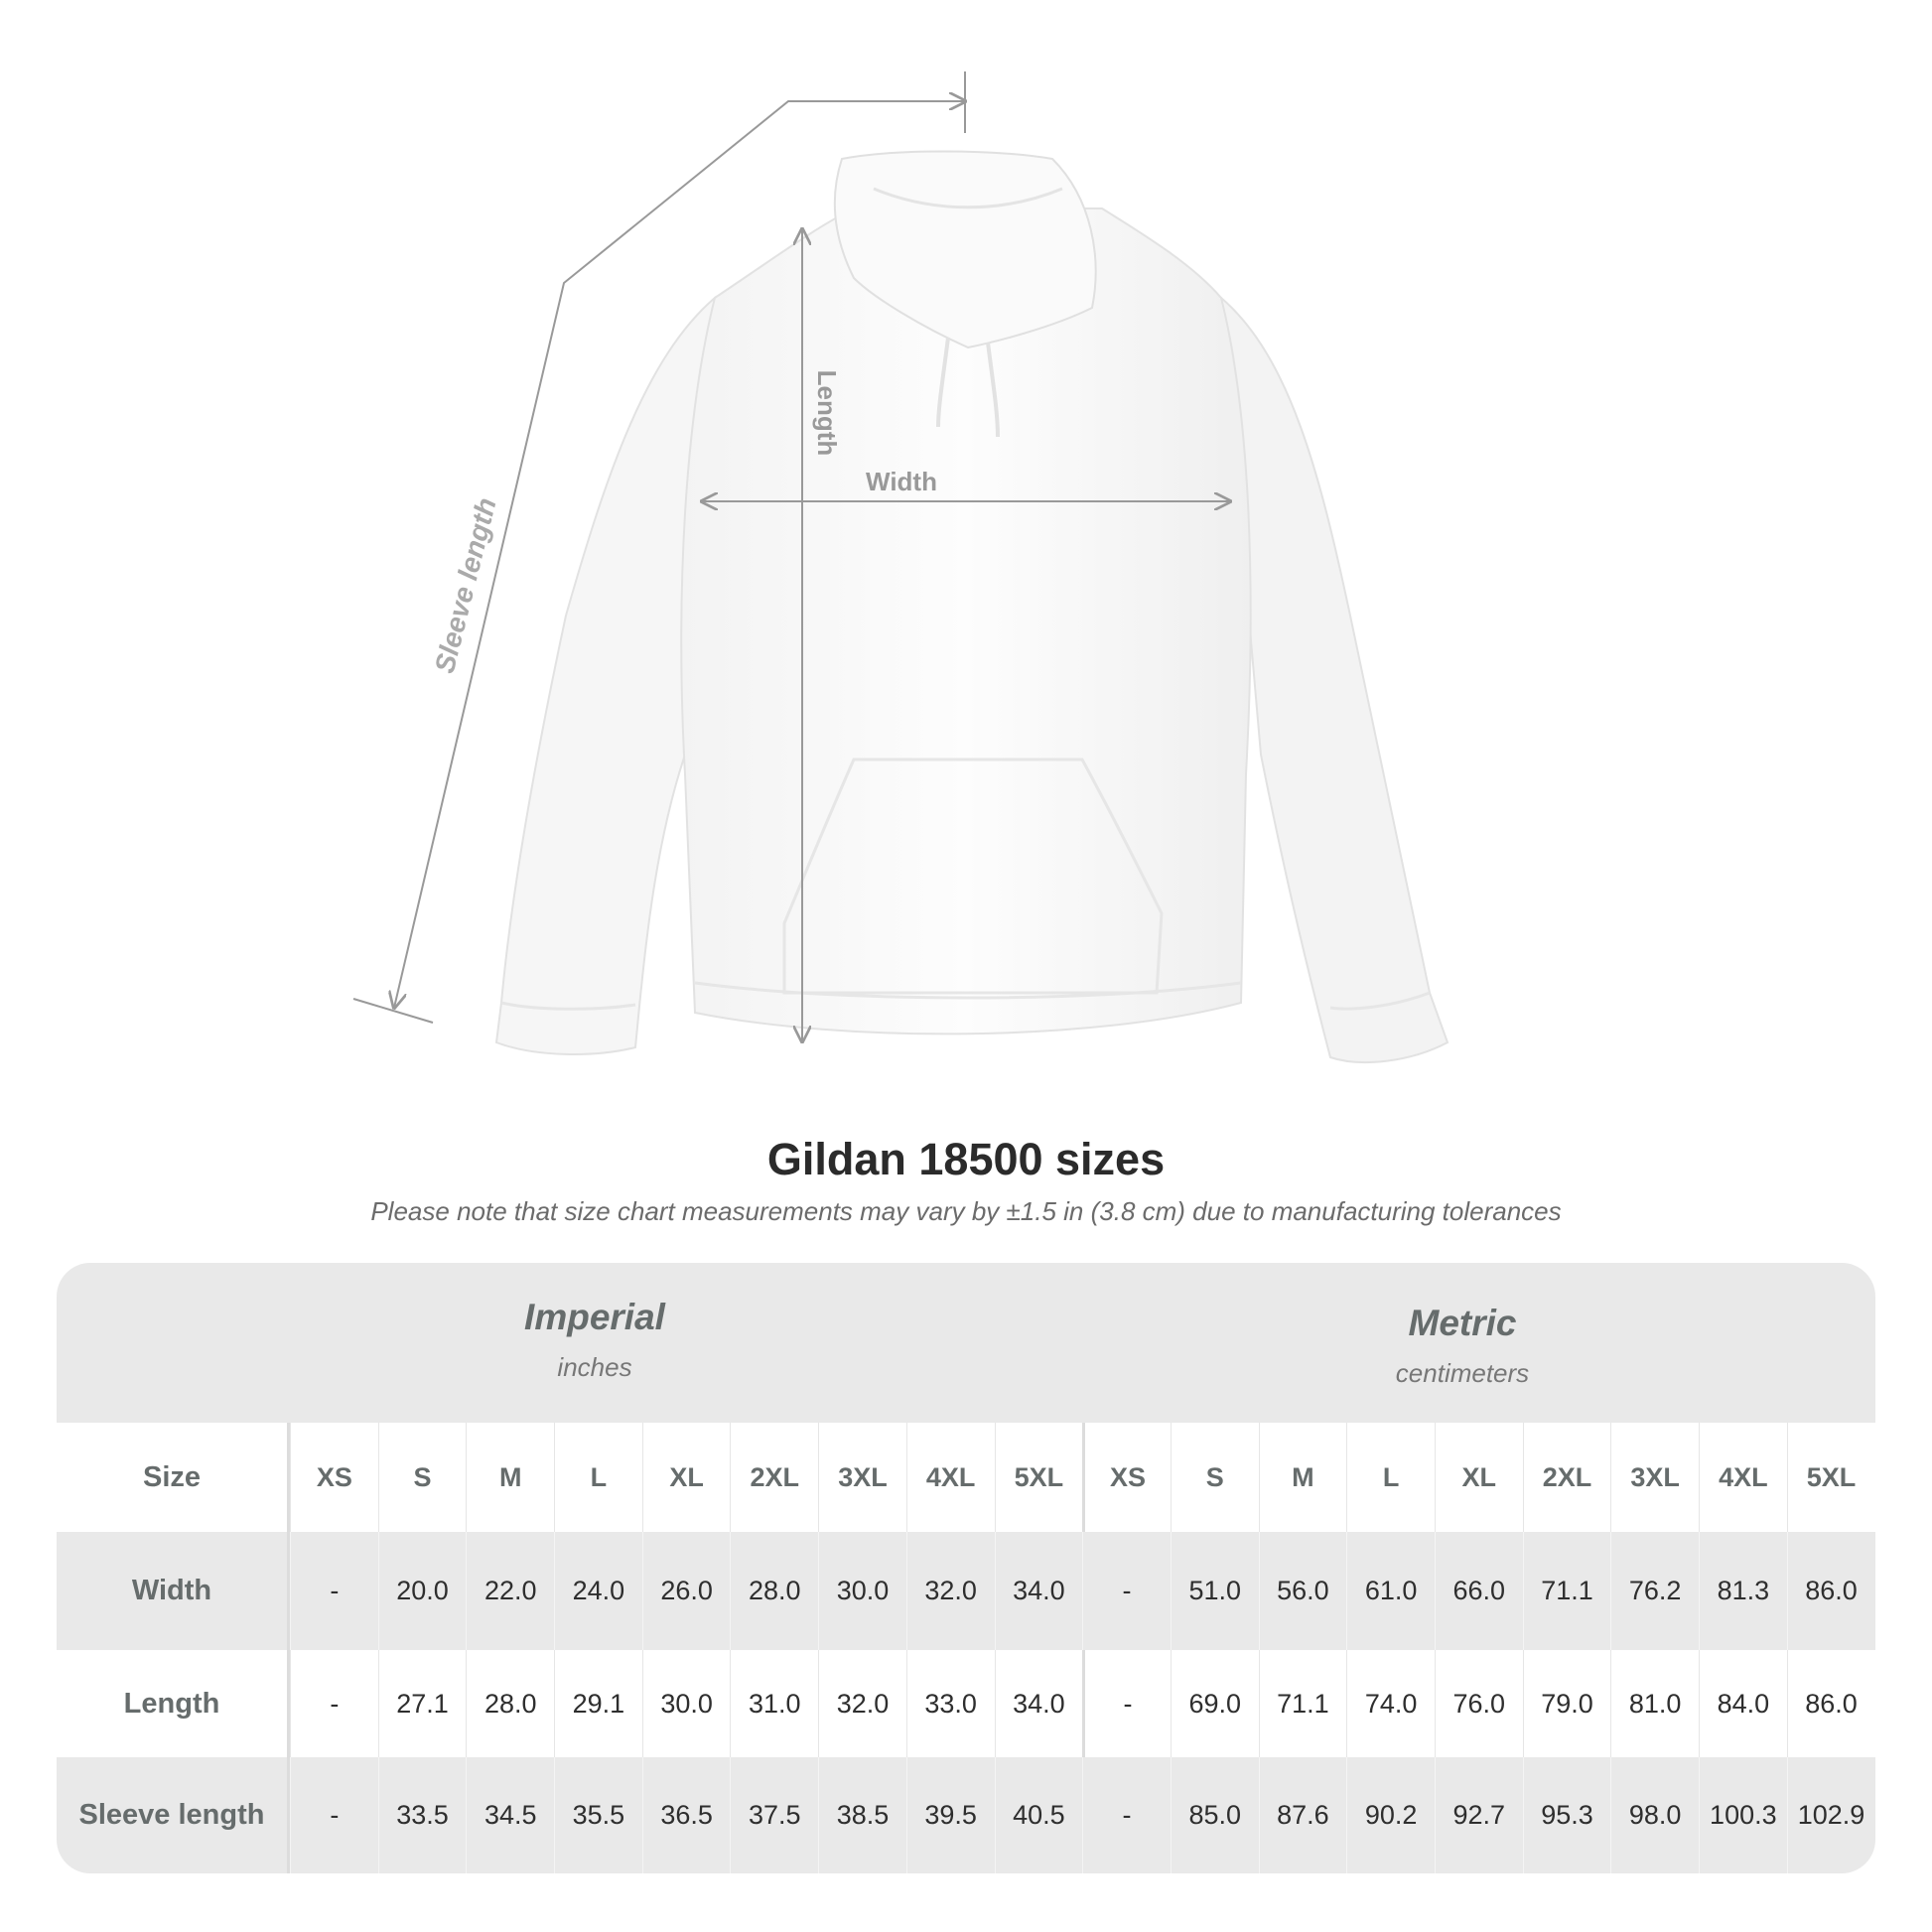 Image resolution: width=1932 pixels, height=1932 pixels. What do you see at coordinates (1566, 1815) in the screenshot?
I see `value-cell-metric: 95.3` at bounding box center [1566, 1815].